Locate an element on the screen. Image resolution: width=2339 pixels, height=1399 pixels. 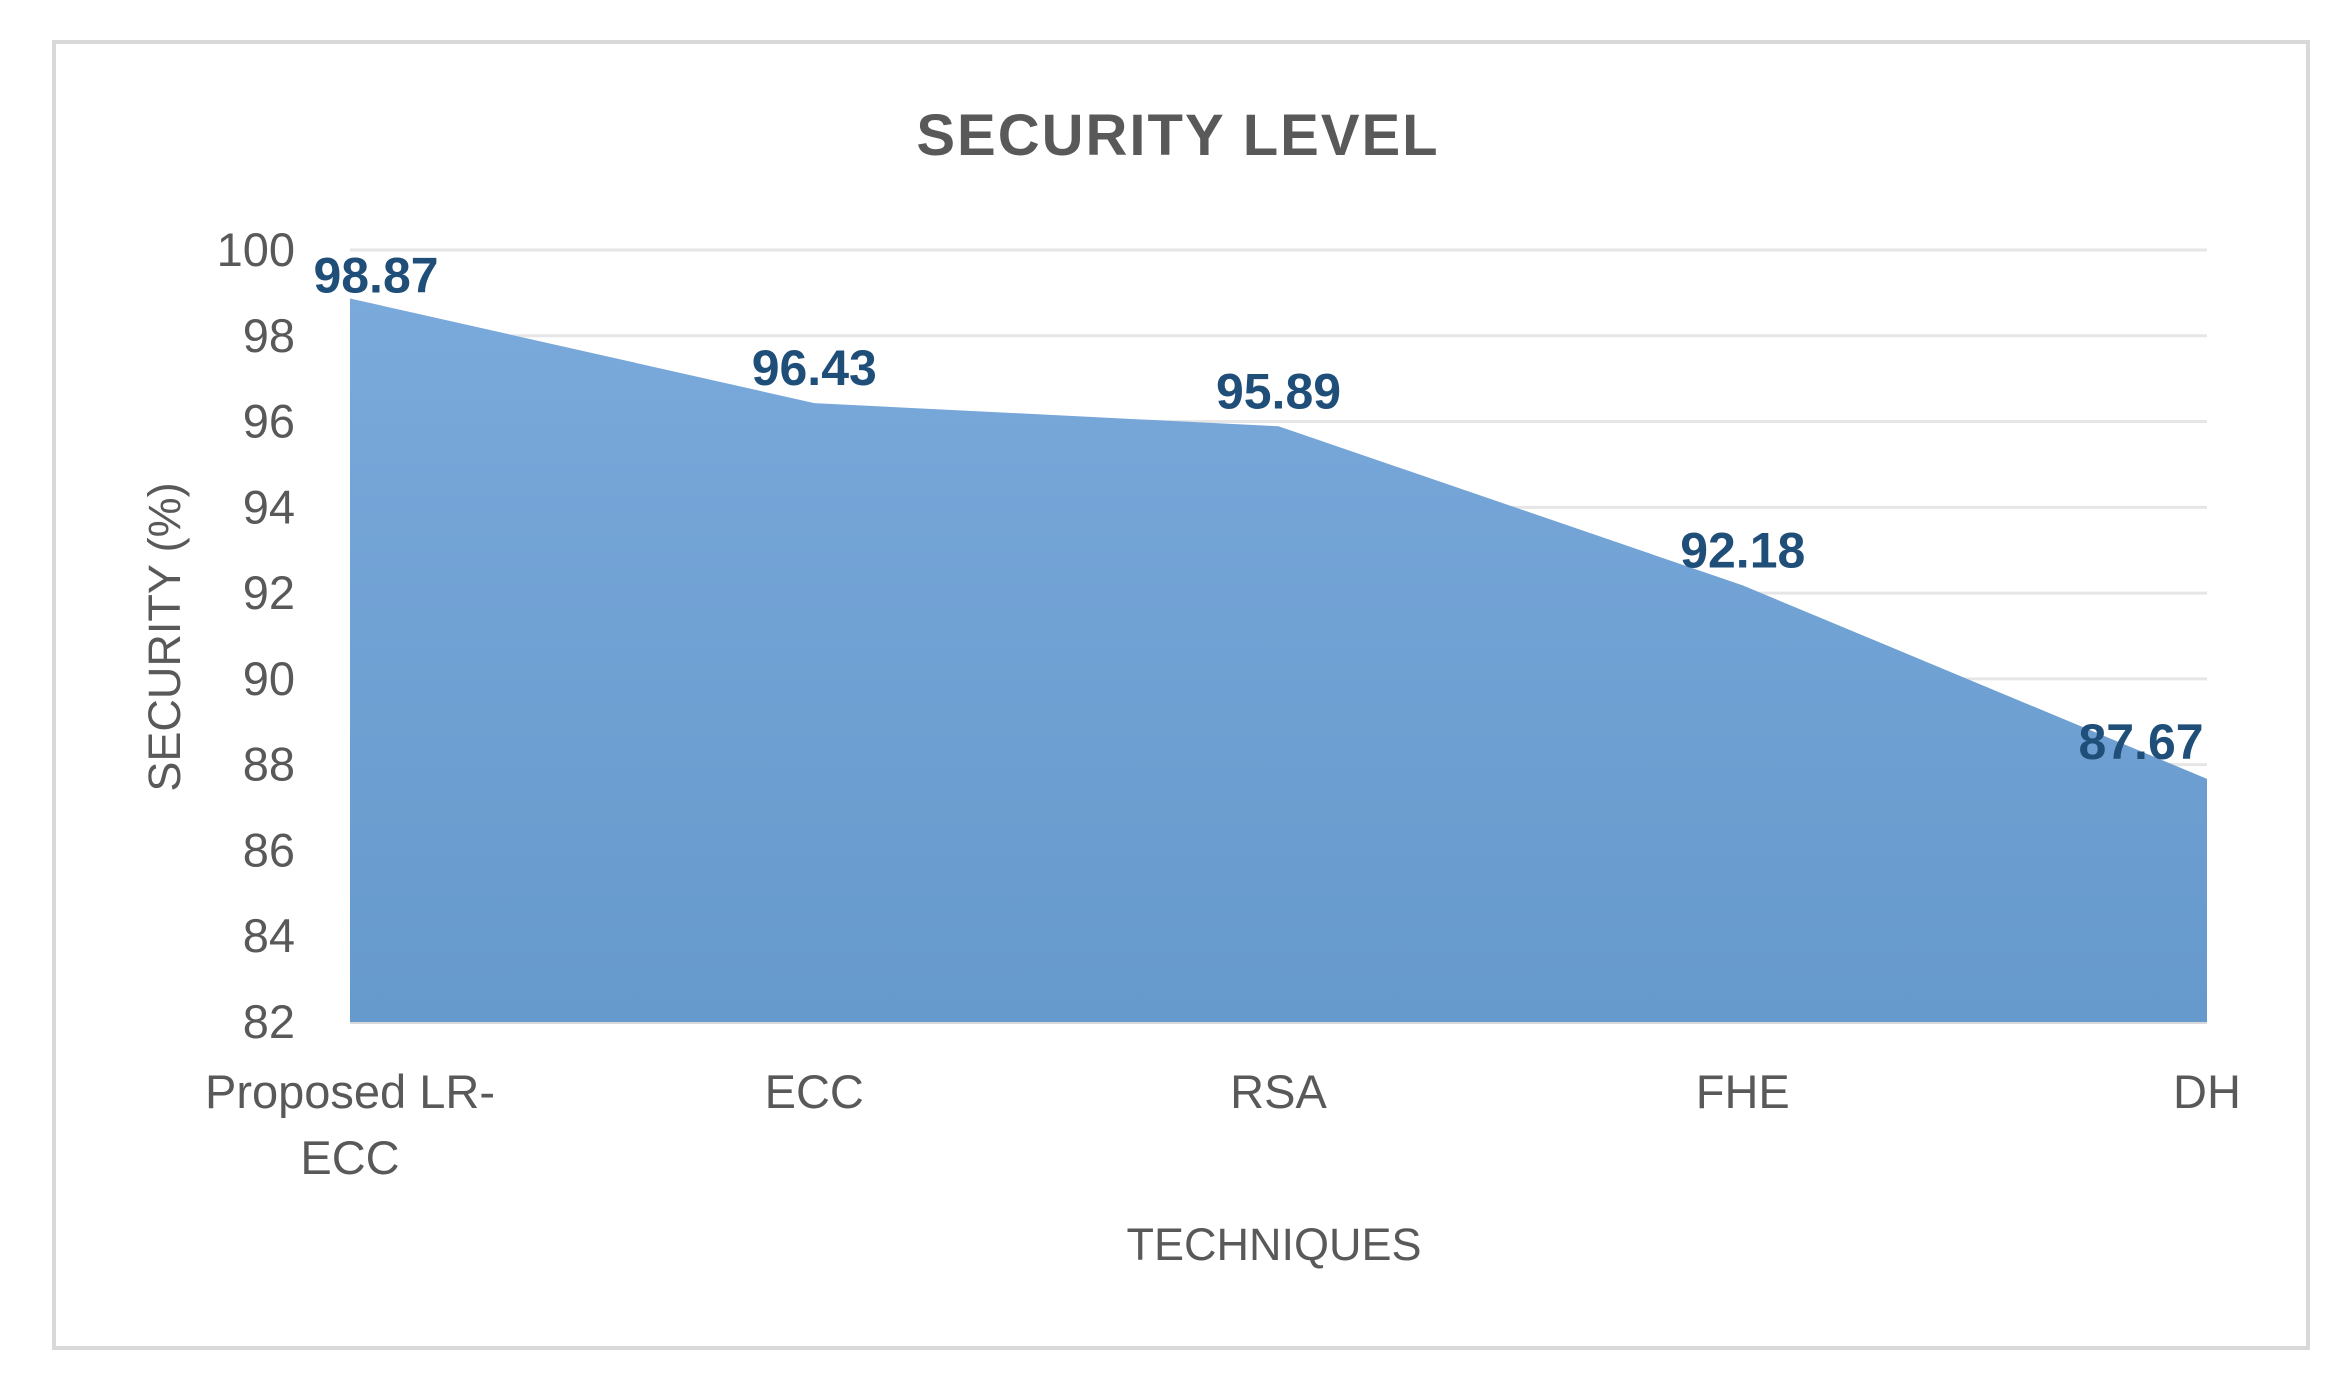
y-axis-ticks: 82 84 86 88 90 92 94 96 98 100 is located at coordinates (256, 635).